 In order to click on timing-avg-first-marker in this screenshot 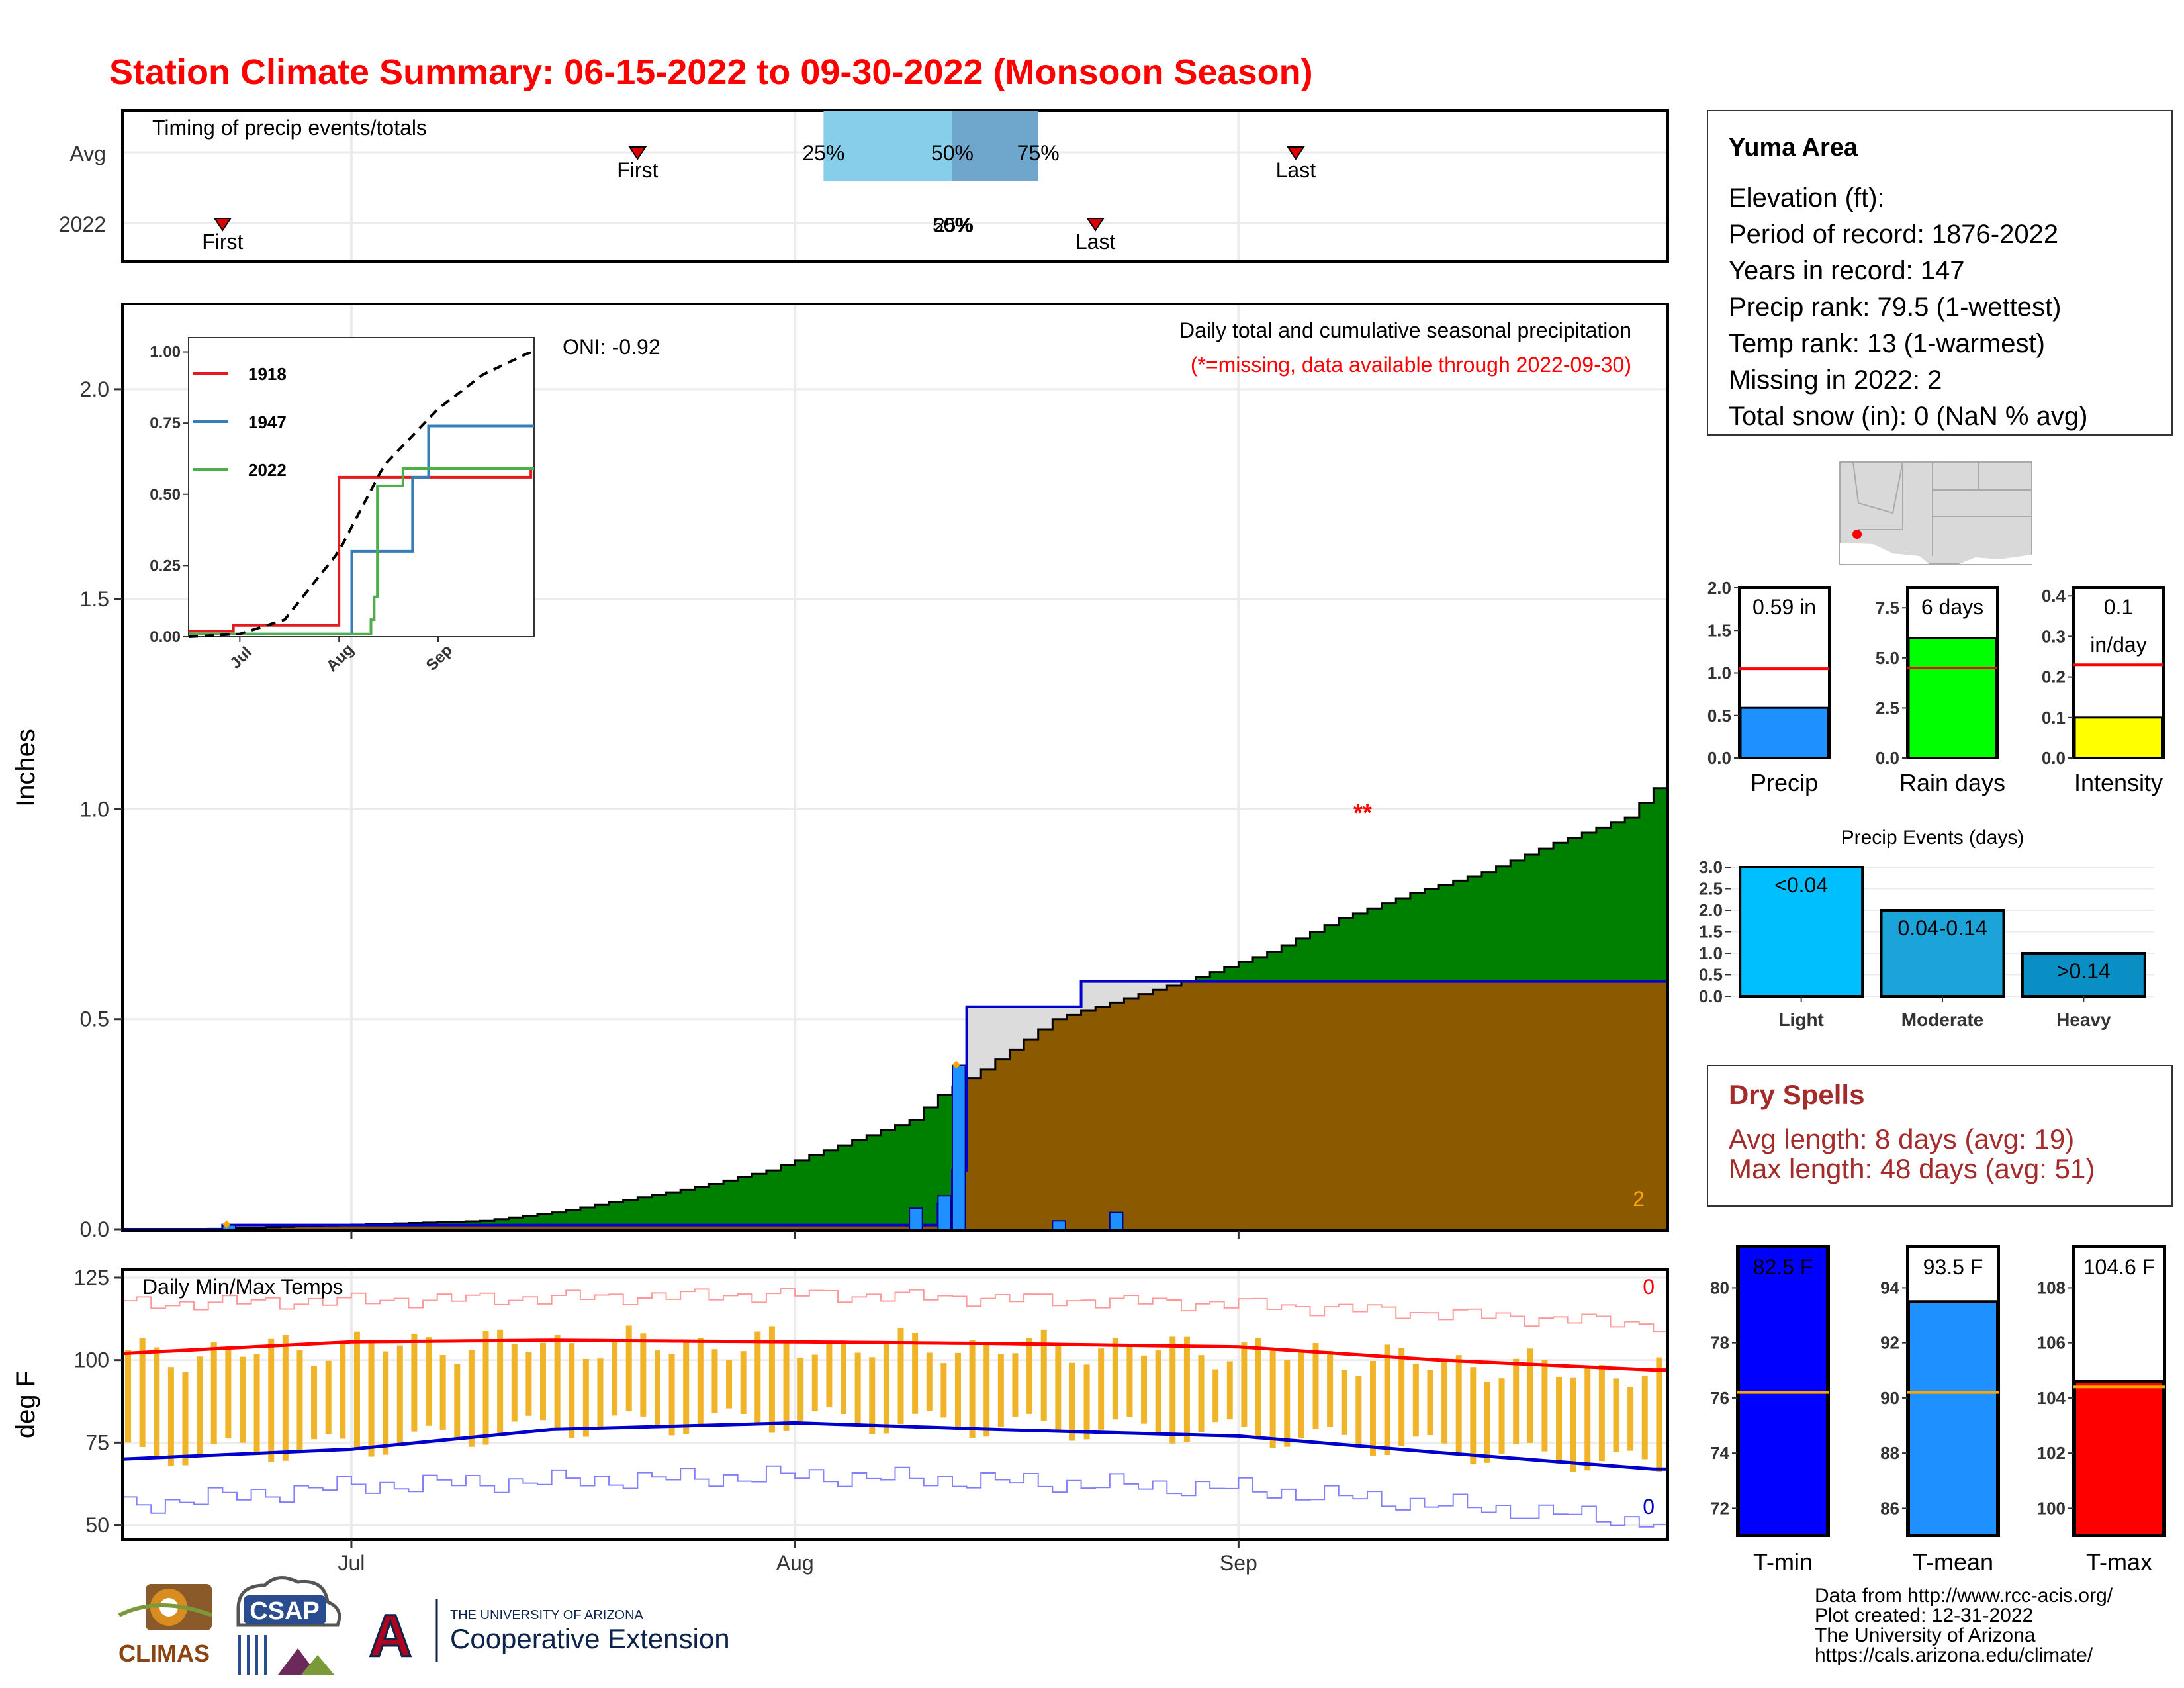, I will do `click(637, 153)`.